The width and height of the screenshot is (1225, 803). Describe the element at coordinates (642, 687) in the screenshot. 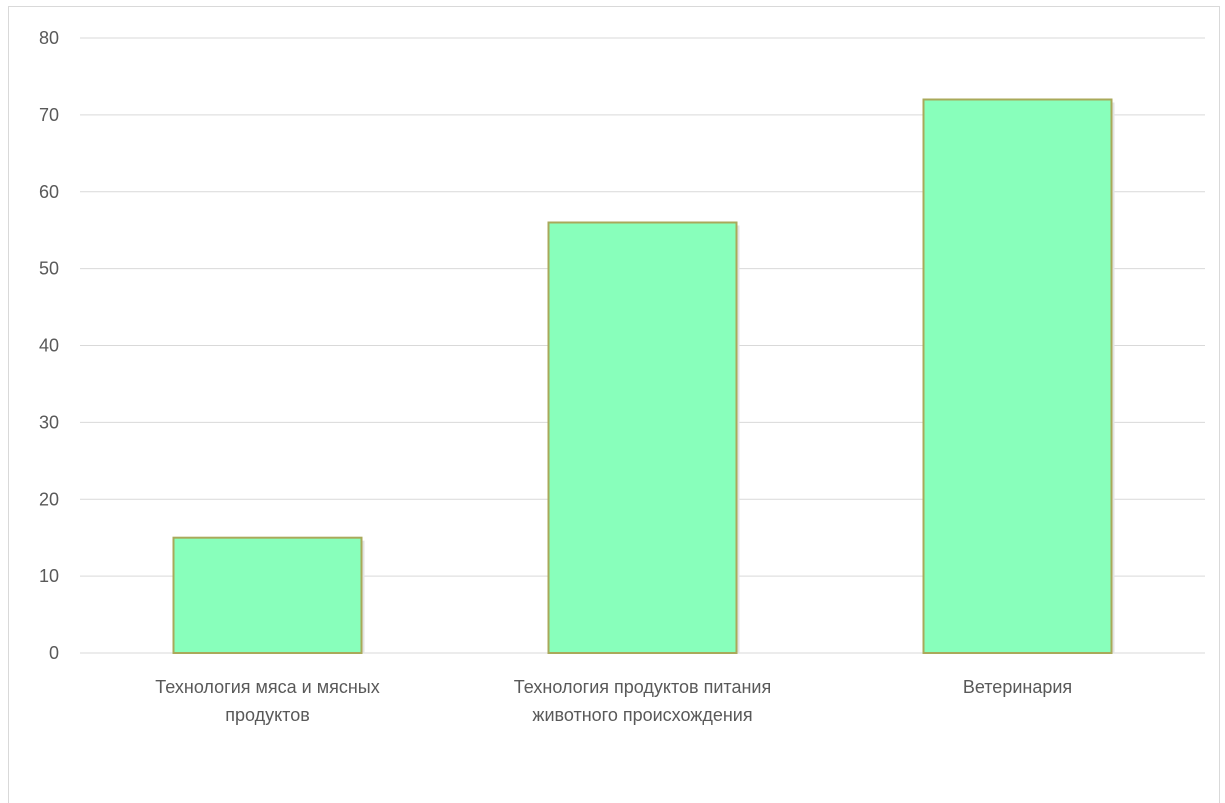

I see `x-category-label-line: Технология продуктов питания` at that location.